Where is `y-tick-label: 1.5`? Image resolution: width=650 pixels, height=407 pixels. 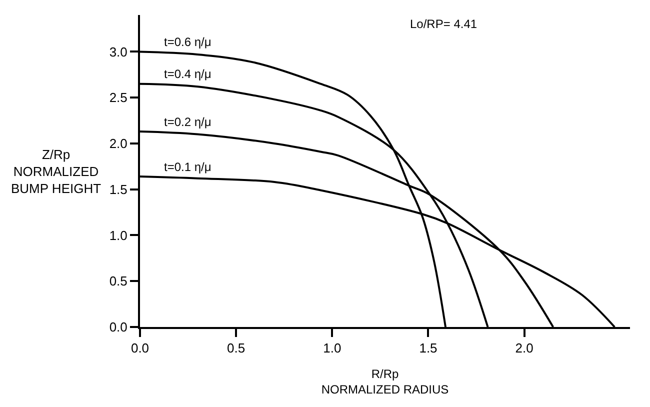
y-tick-label: 1.5 is located at coordinates (118, 189).